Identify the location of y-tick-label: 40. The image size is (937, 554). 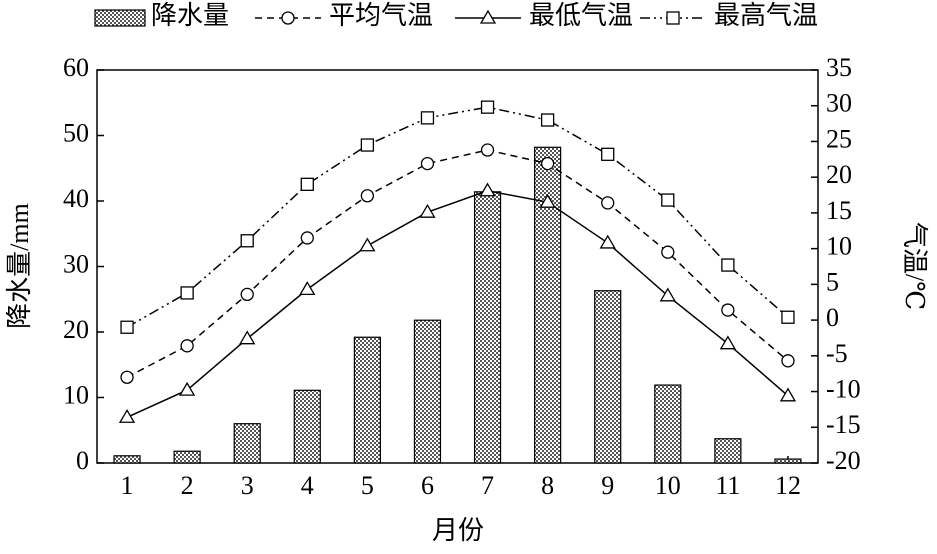
(76, 198).